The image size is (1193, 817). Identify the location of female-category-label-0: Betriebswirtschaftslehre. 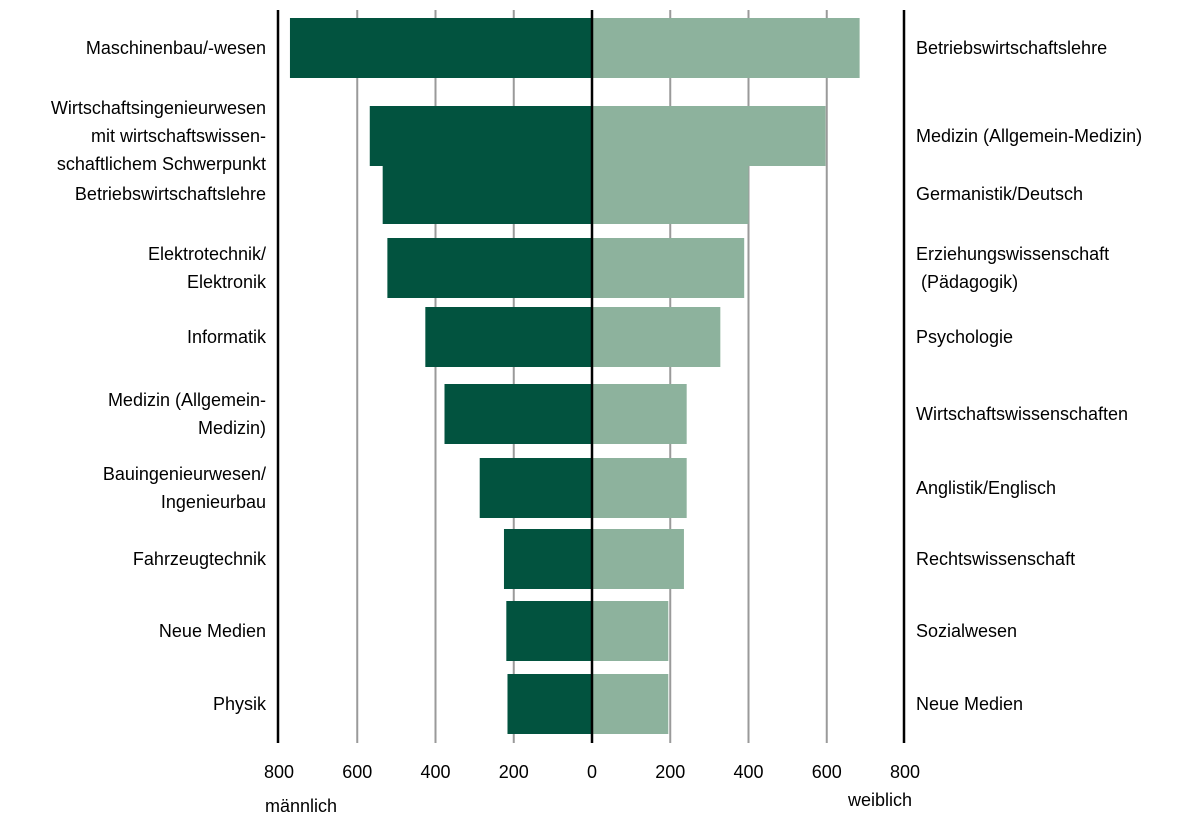
(1011, 48).